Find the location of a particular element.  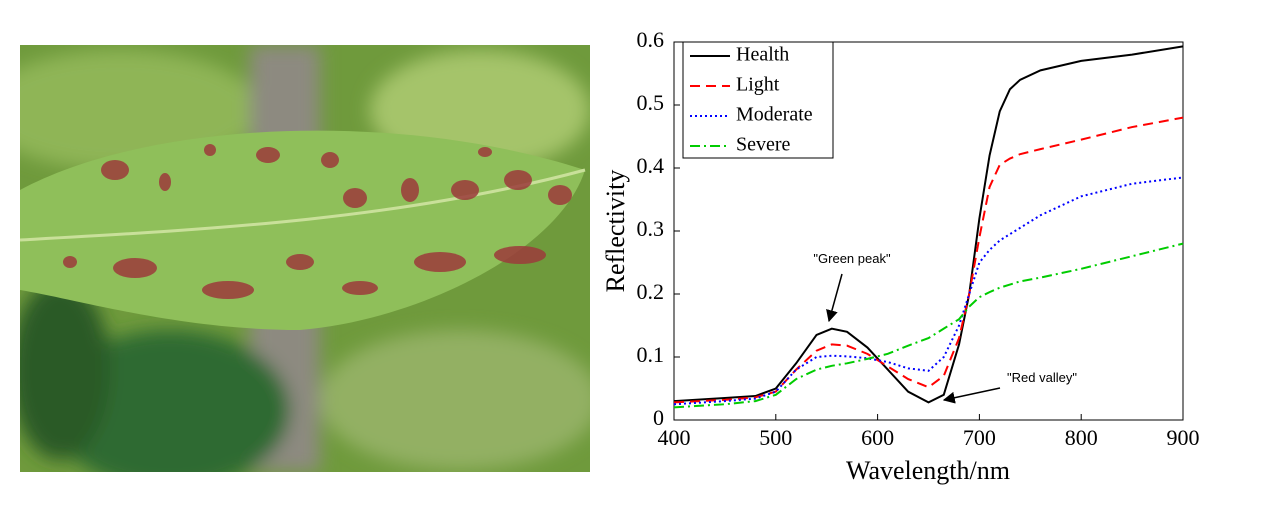

legend-label: Moderate is located at coordinates (774, 115).